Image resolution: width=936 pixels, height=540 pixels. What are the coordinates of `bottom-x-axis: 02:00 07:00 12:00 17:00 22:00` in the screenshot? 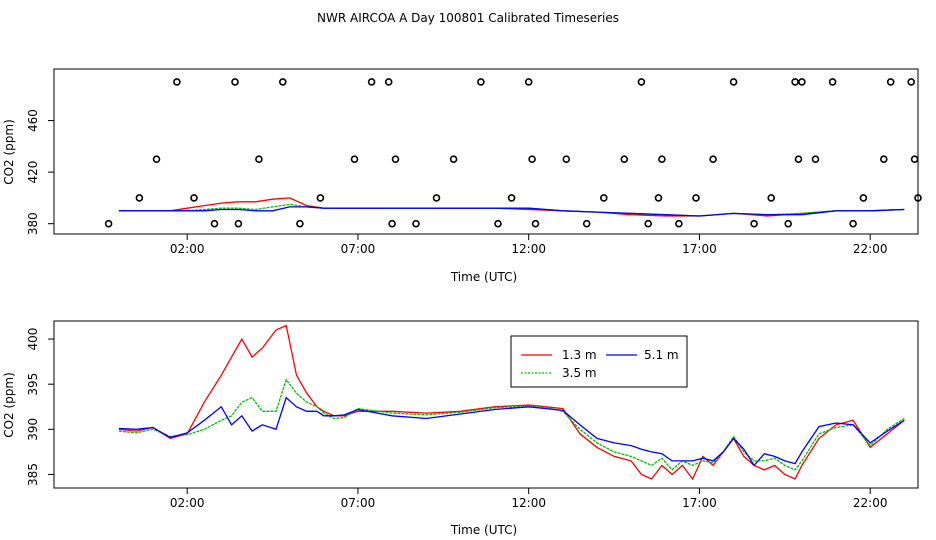 It's located at (529, 499).